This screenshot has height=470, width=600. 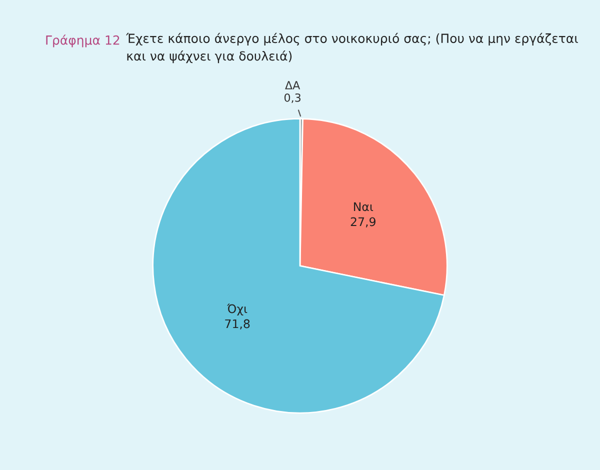 What do you see at coordinates (292, 85) in the screenshot?
I see `slice-label: ΔΑ` at bounding box center [292, 85].